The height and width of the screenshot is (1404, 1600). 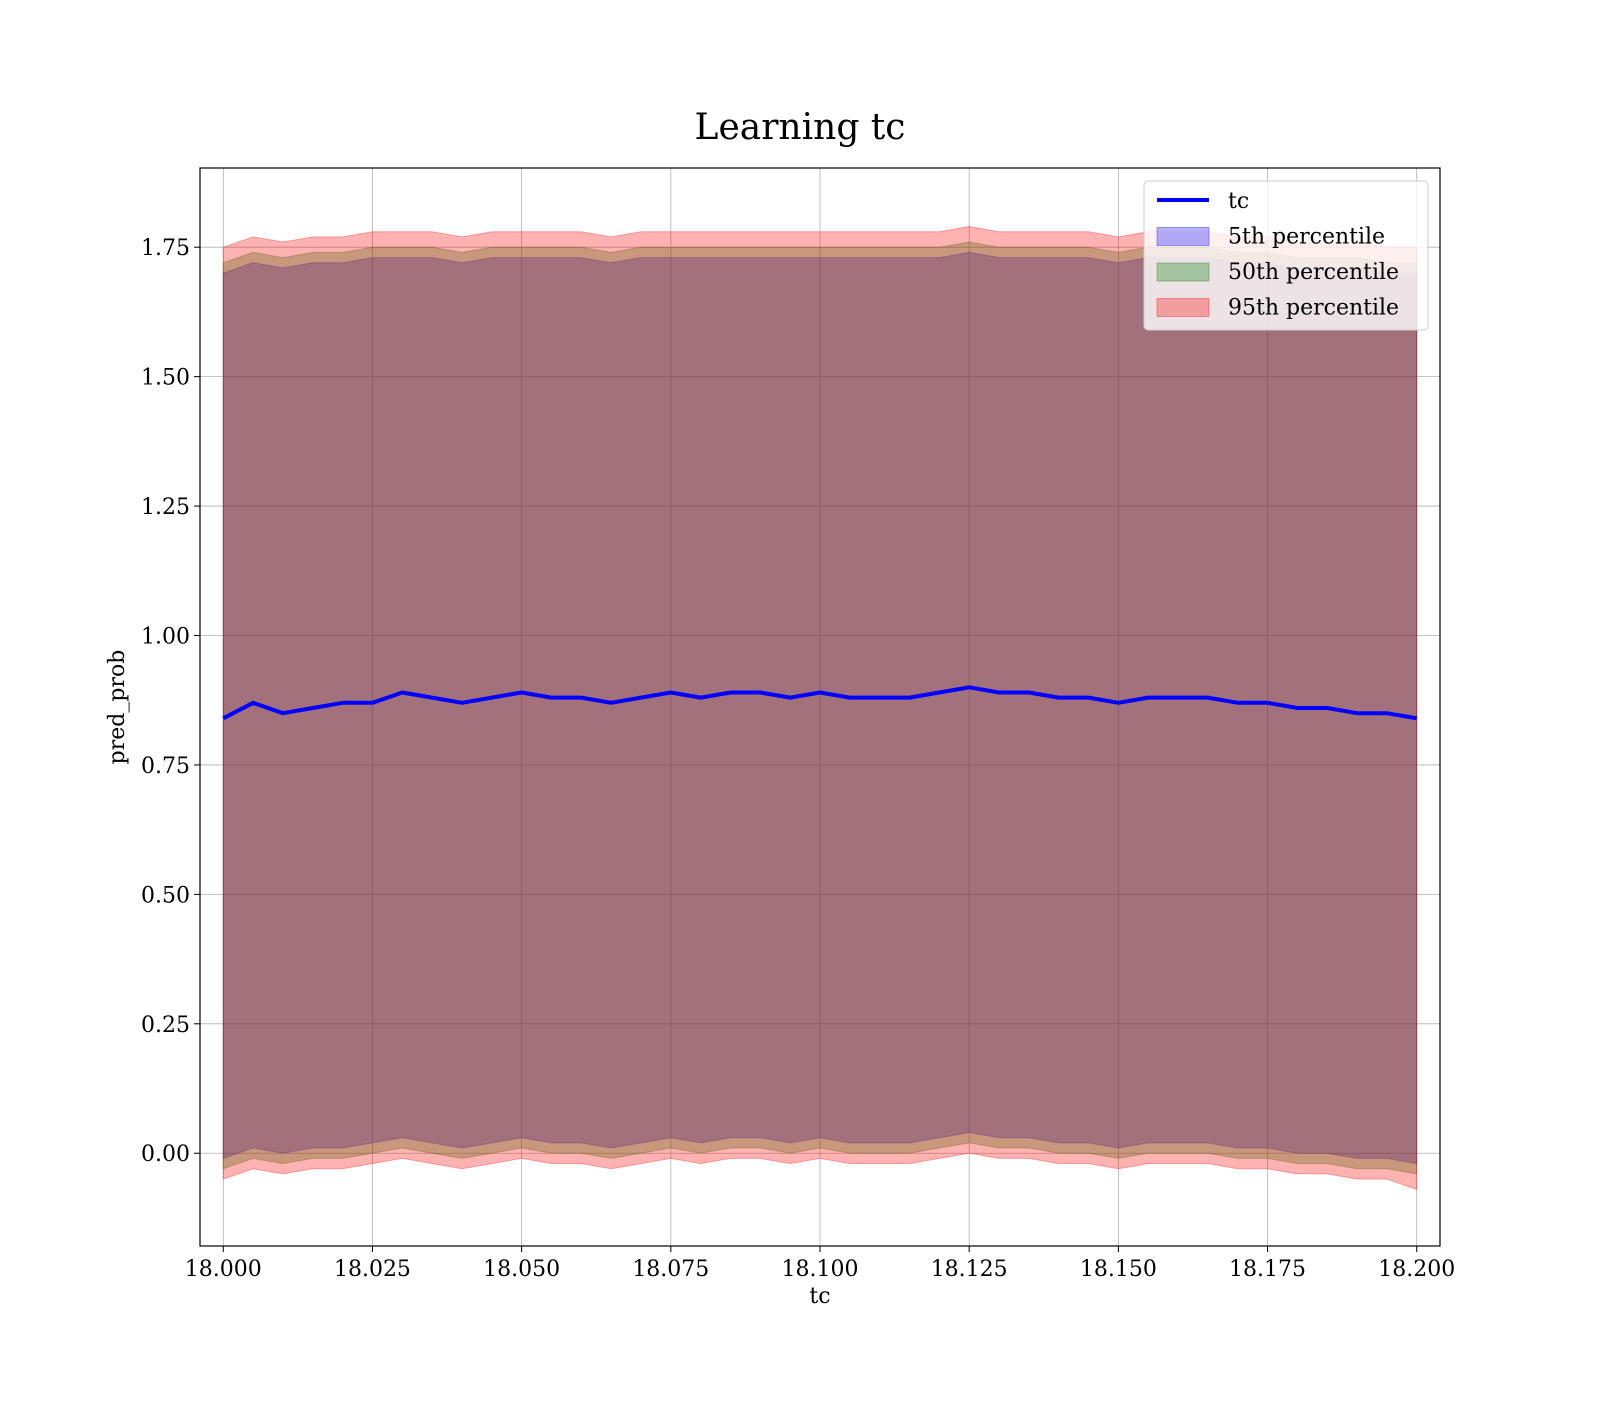 I want to click on x-tick-label: 18.175, so click(x=1267, y=1269).